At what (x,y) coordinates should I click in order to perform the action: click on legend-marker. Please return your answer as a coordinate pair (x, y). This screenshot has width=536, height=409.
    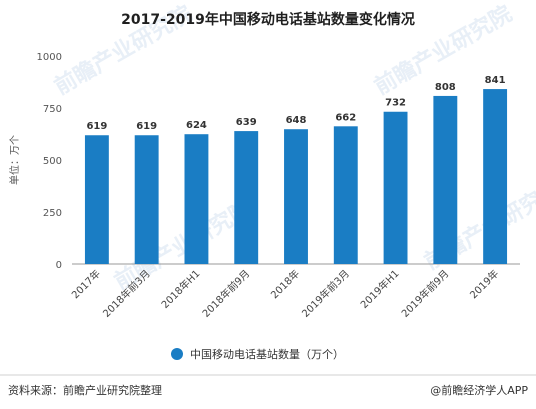
    Looking at the image, I should click on (177, 354).